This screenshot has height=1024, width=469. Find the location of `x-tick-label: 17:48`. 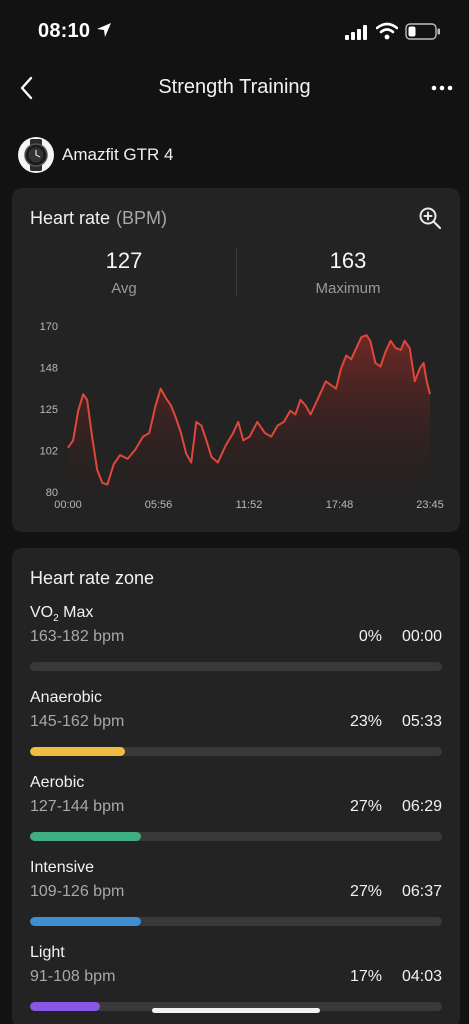

x-tick-label: 17:48 is located at coordinates (340, 505).